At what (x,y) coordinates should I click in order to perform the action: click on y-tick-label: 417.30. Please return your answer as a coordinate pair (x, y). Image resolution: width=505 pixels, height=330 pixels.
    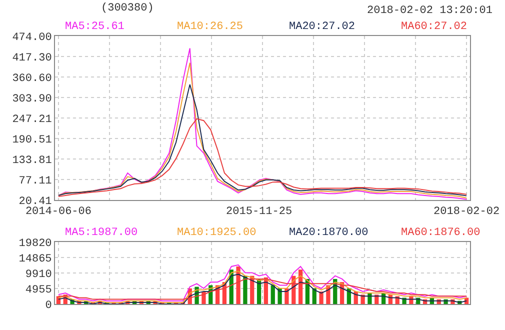
    Looking at the image, I should click on (32, 58).